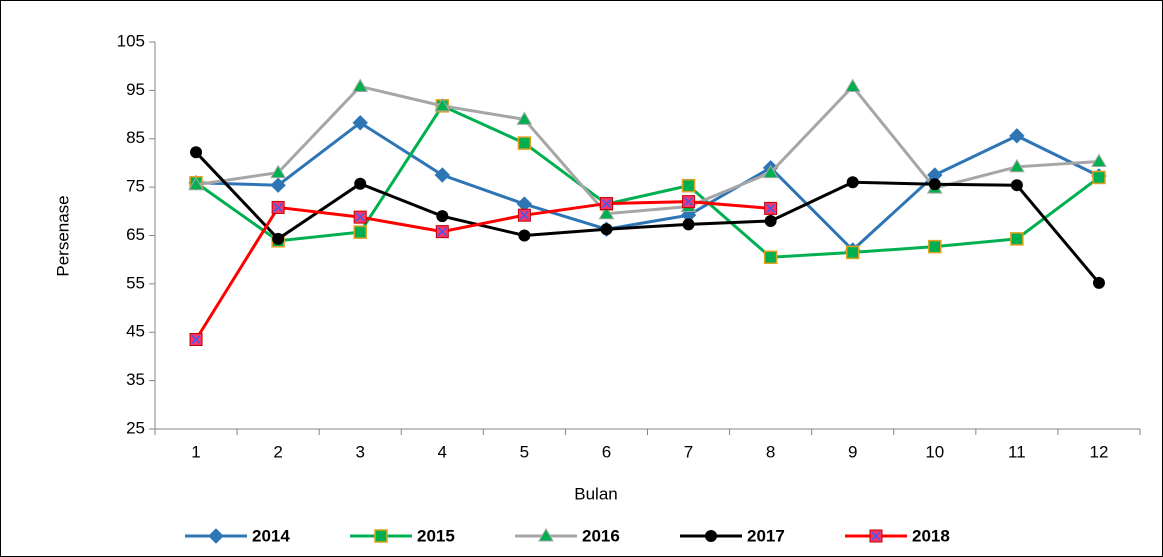 The width and height of the screenshot is (1163, 557). What do you see at coordinates (524, 451) in the screenshot?
I see `x-tick-label: 5` at bounding box center [524, 451].